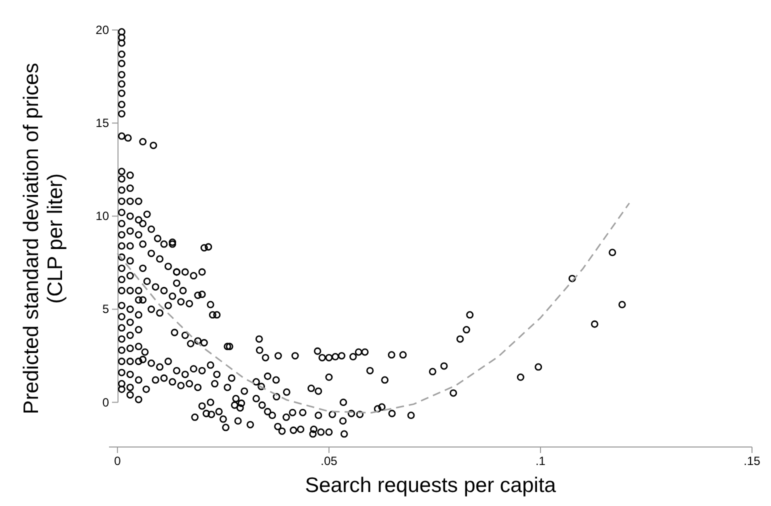 This screenshot has width=771, height=506. I want to click on y-axis-title: Predicted standard deviation of prices (CLP per liter), so click(43, 238).